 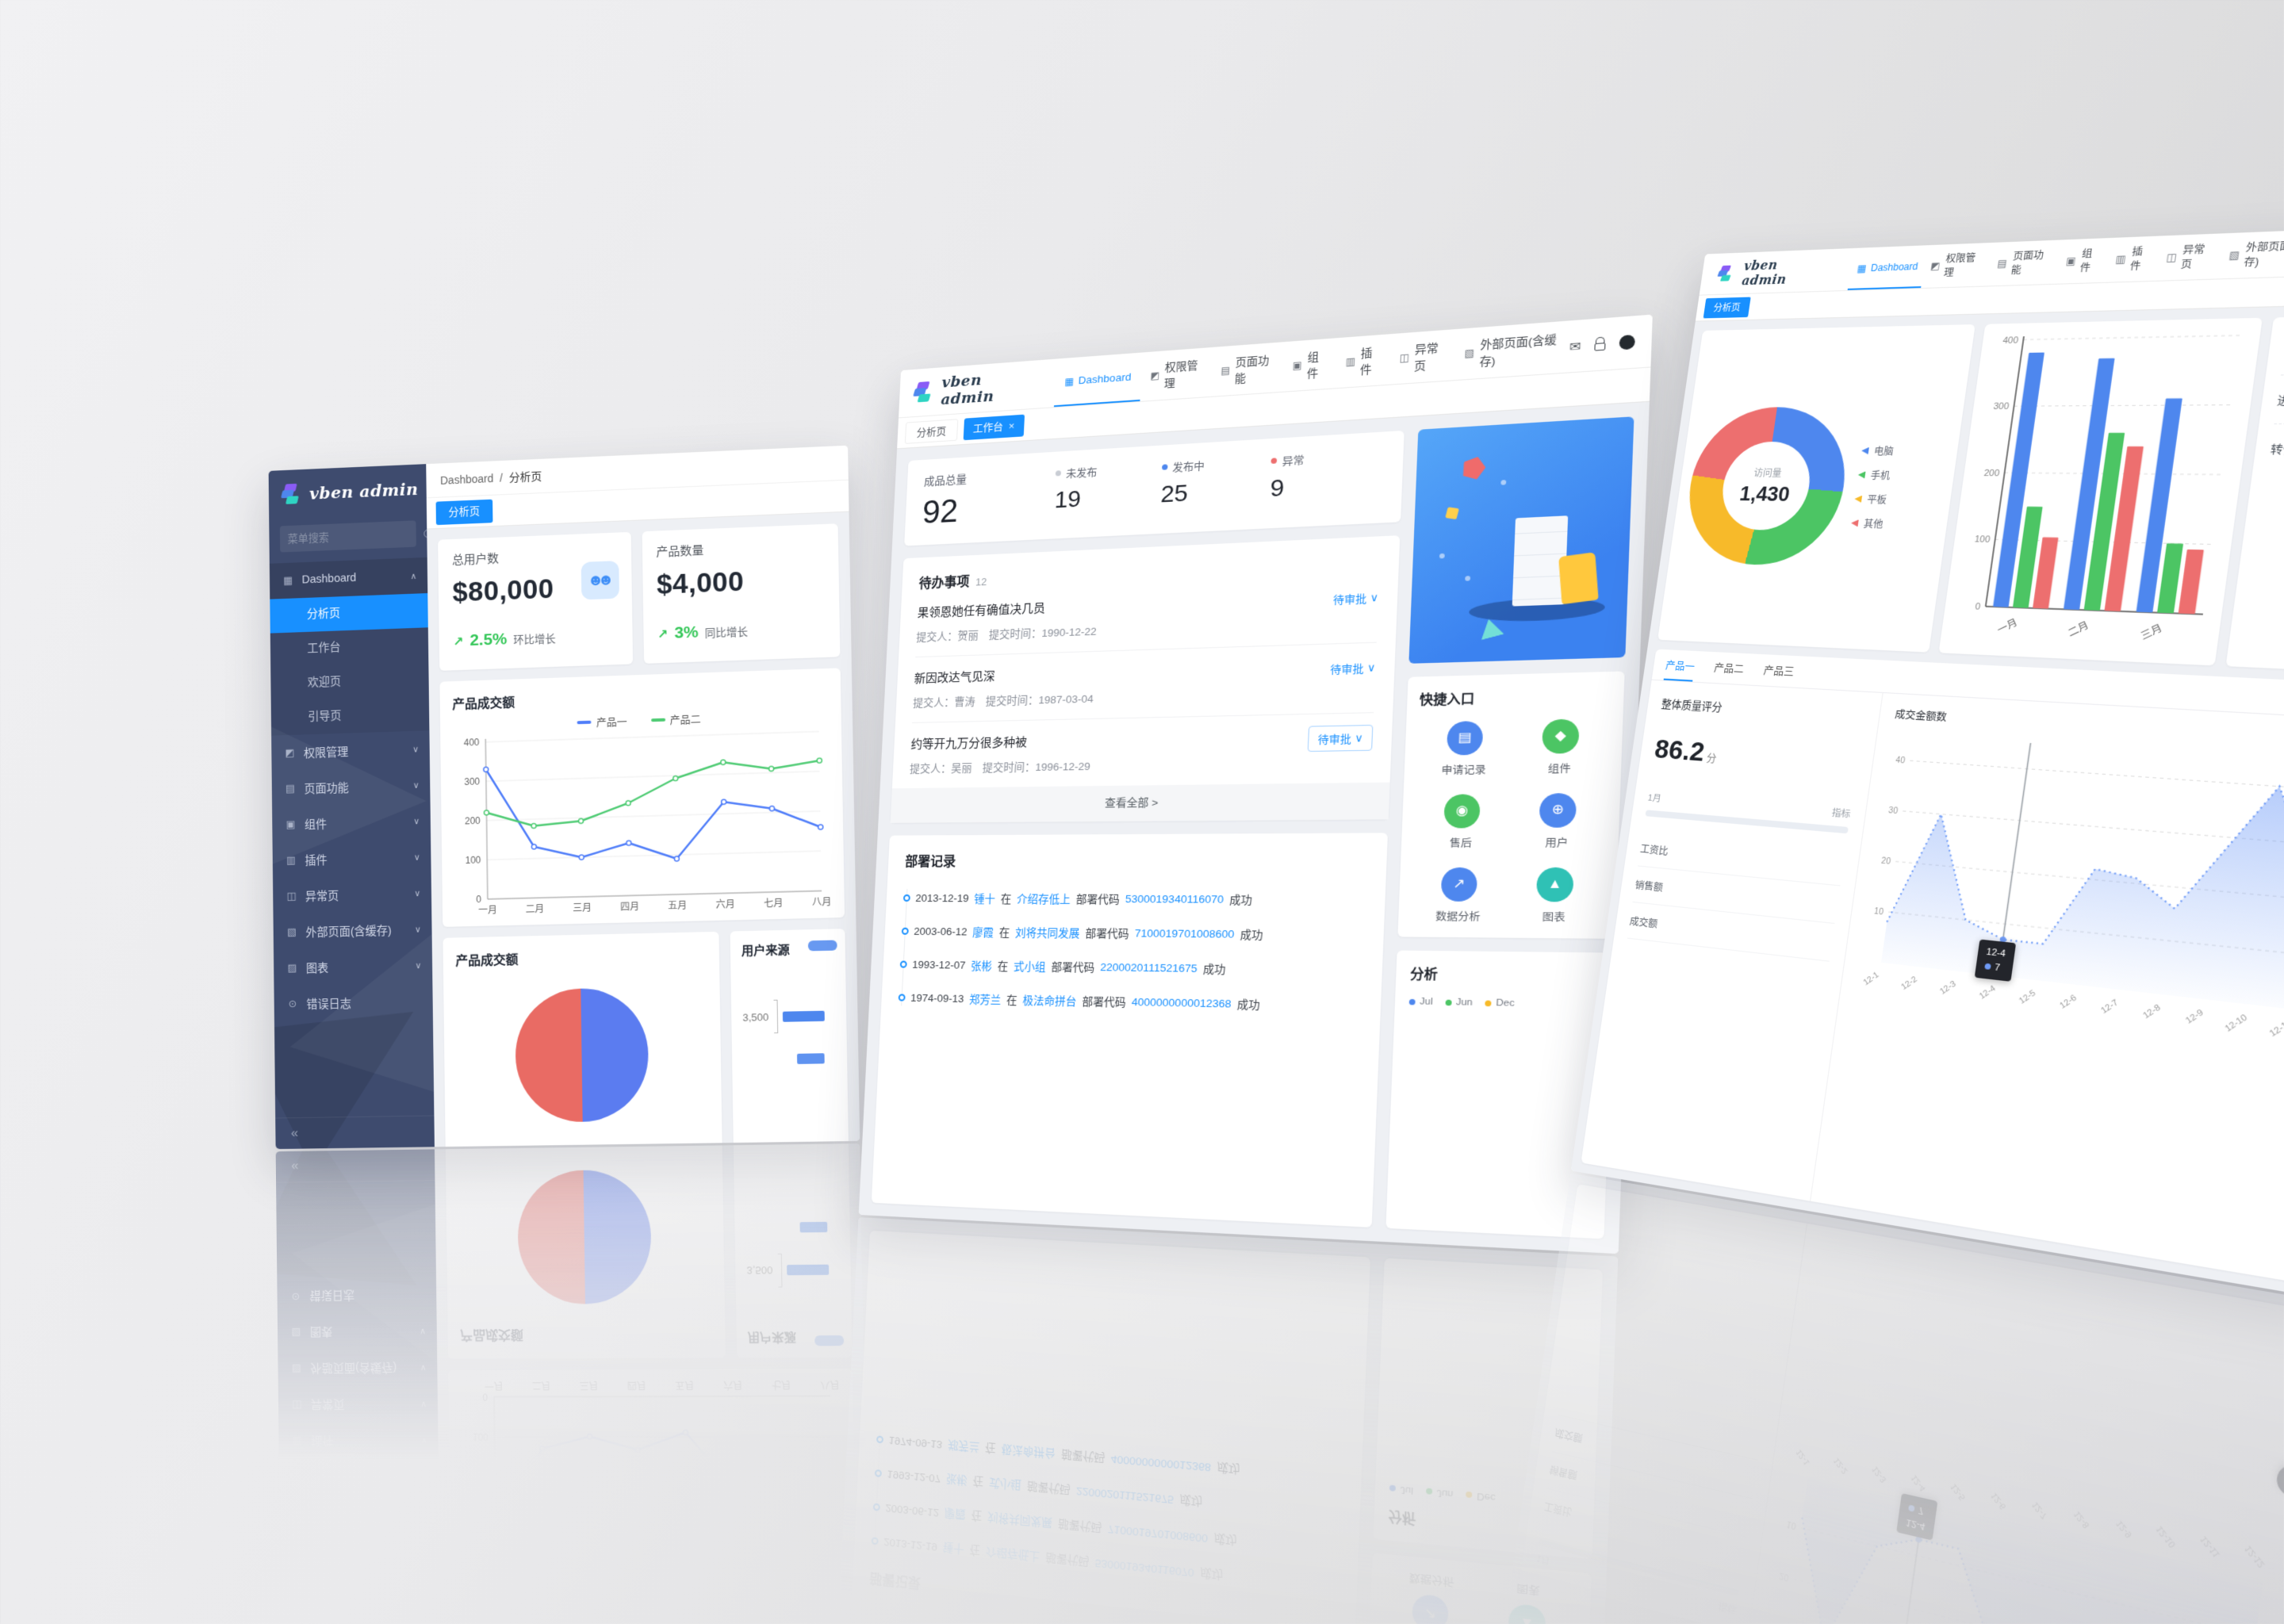 What do you see at coordinates (1011, 425) in the screenshot?
I see `close-icon: ×` at bounding box center [1011, 425].